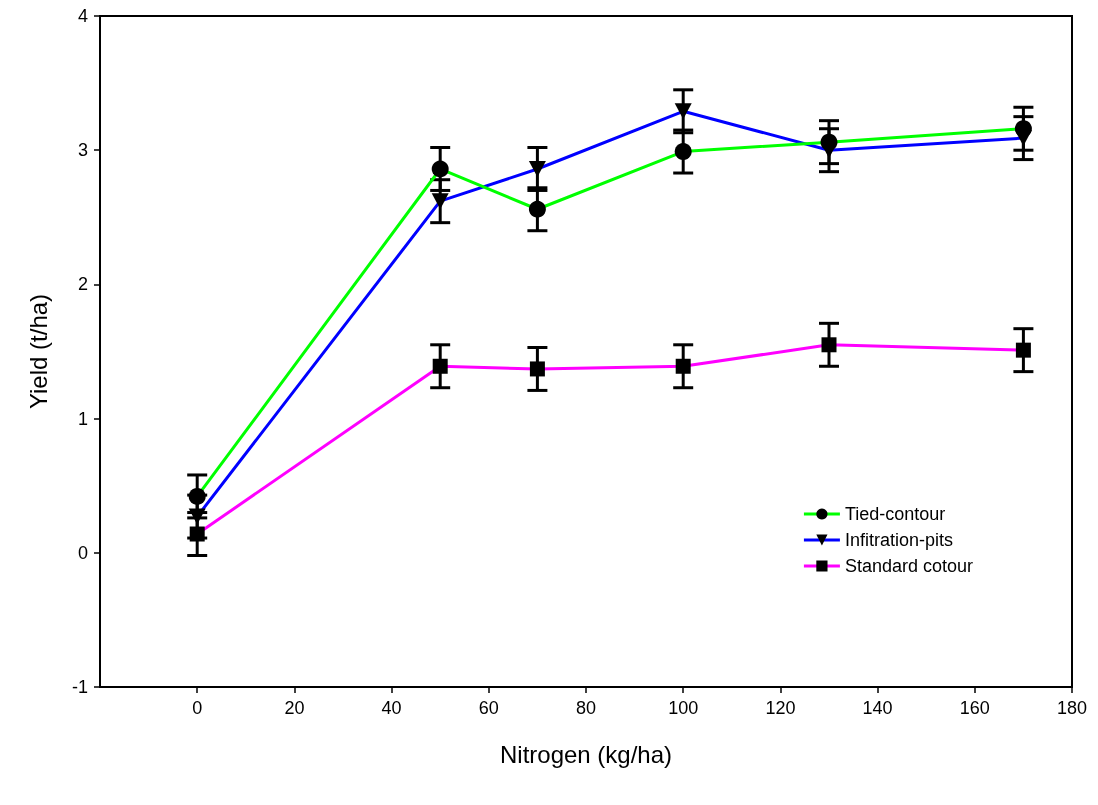 This screenshot has width=1098, height=805. I want to click on x-tick-label: 140, so click(877, 708).